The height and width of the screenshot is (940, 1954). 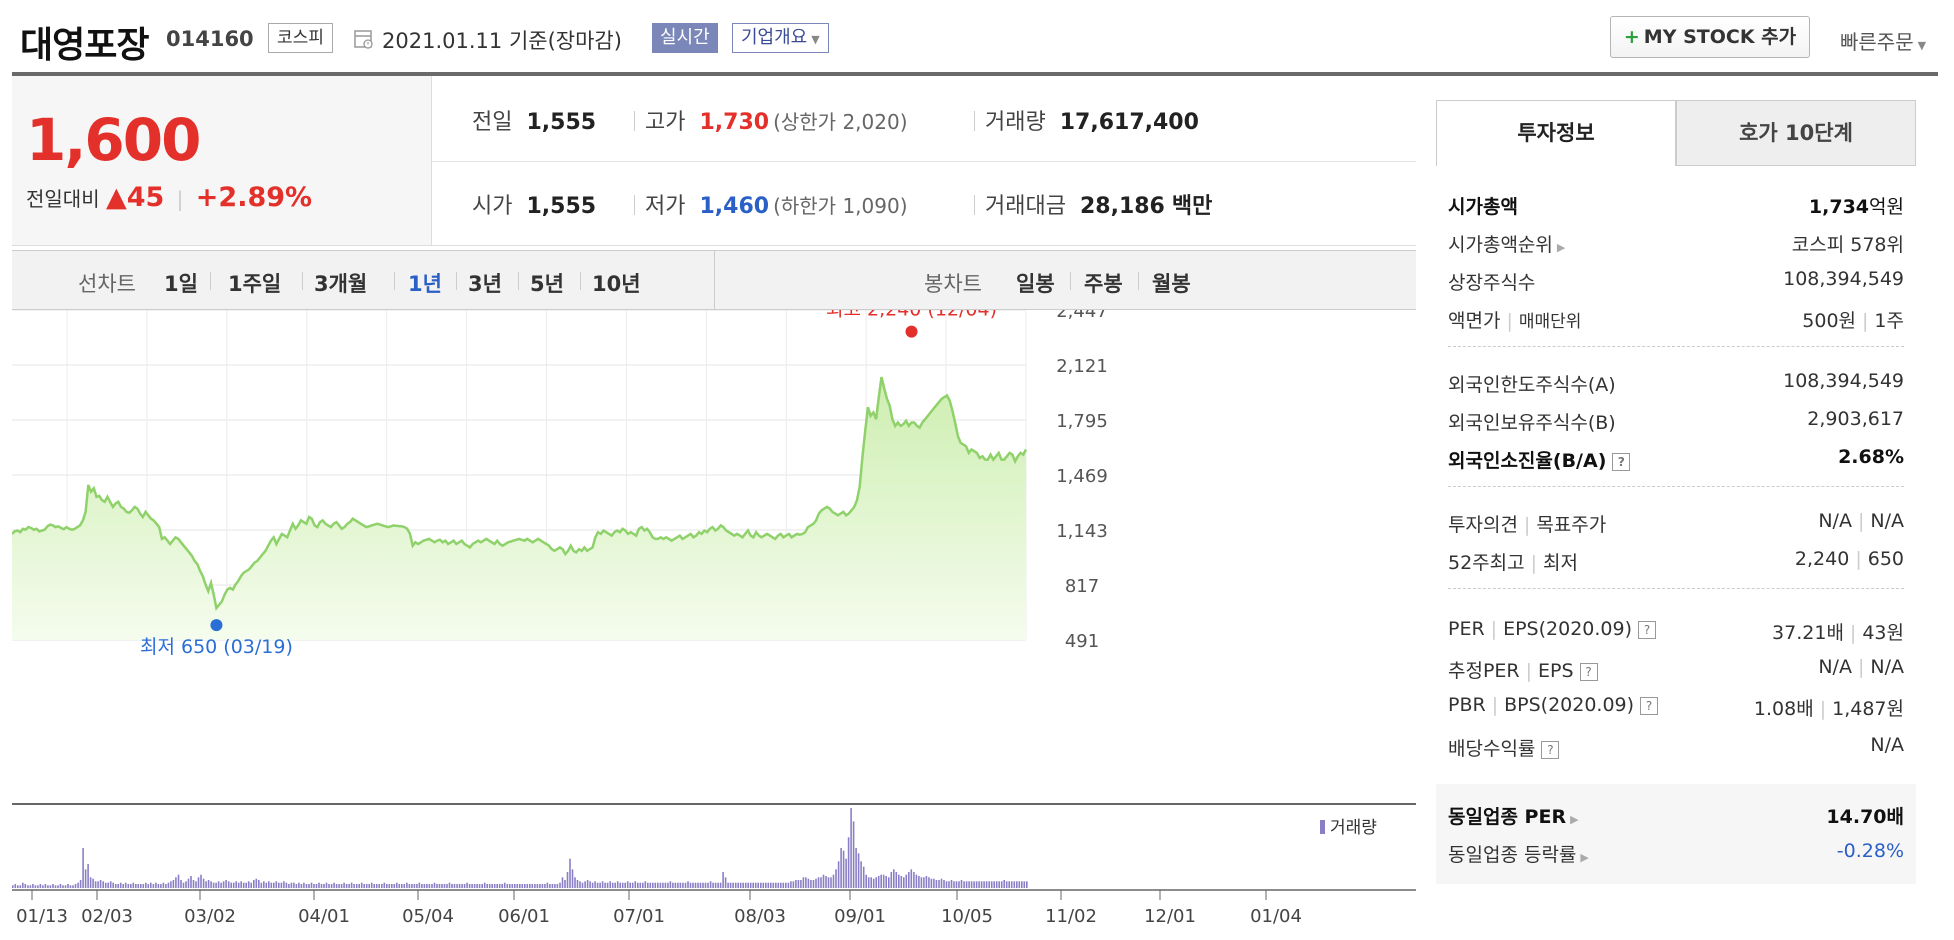 What do you see at coordinates (485, 284) in the screenshot?
I see `tab-3y: 3년` at bounding box center [485, 284].